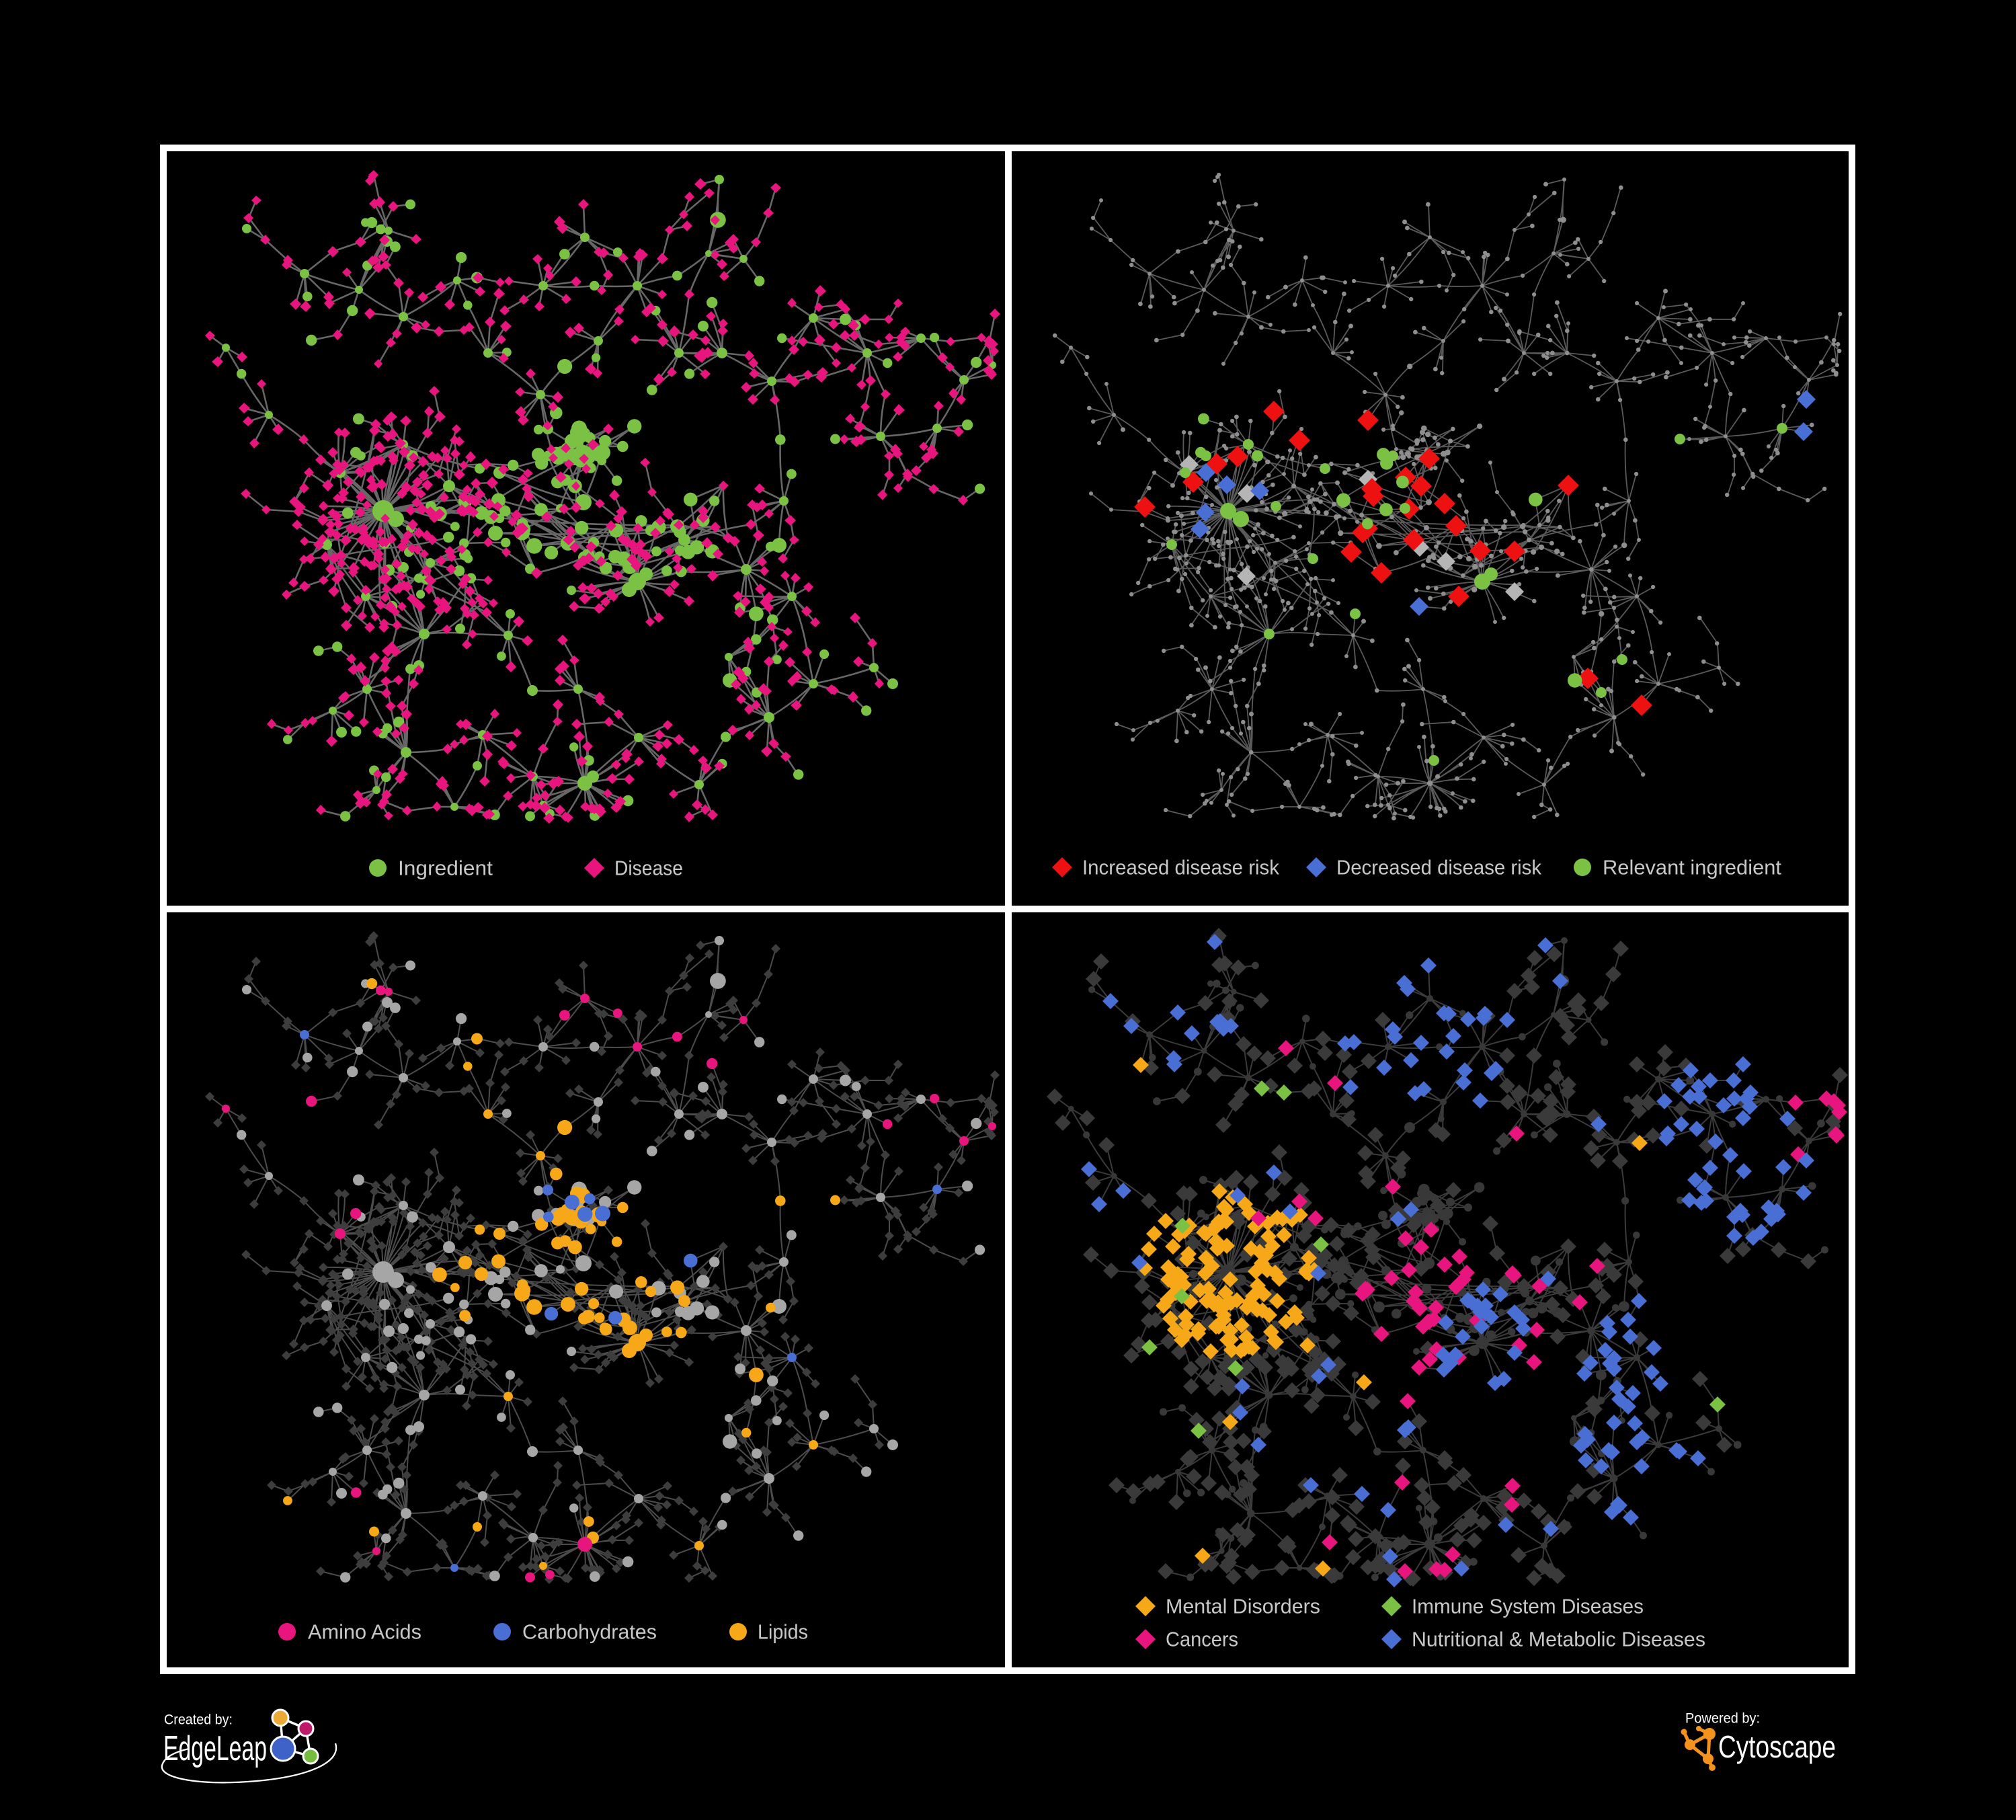  Describe the element at coordinates (1180, 867) in the screenshot. I see `svg-text: Increased disease risk` at that location.